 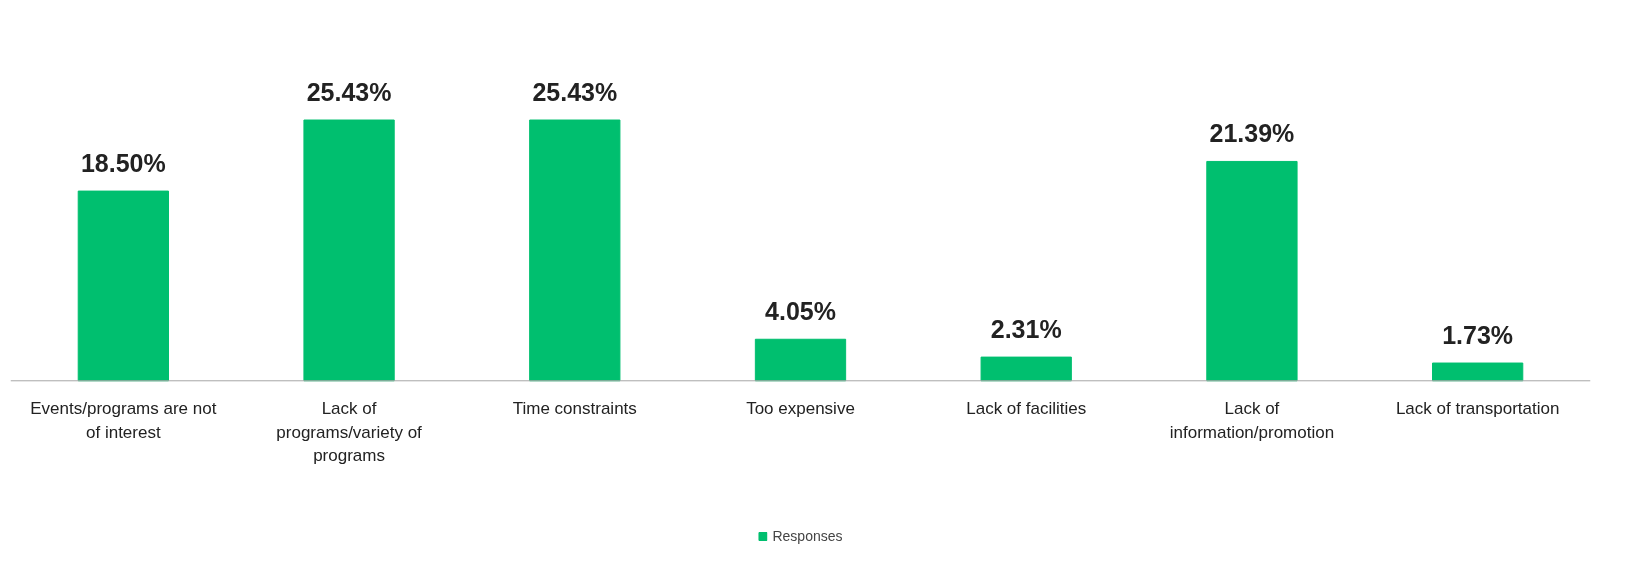 What do you see at coordinates (123, 420) in the screenshot?
I see `x-tick-label: Events/programs are not of interest` at bounding box center [123, 420].